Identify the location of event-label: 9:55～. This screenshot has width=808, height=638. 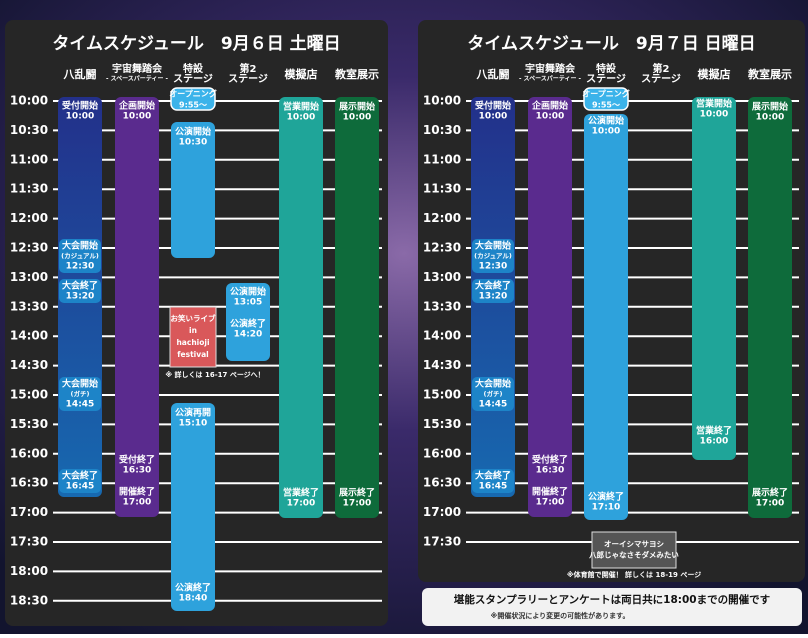
(606, 105).